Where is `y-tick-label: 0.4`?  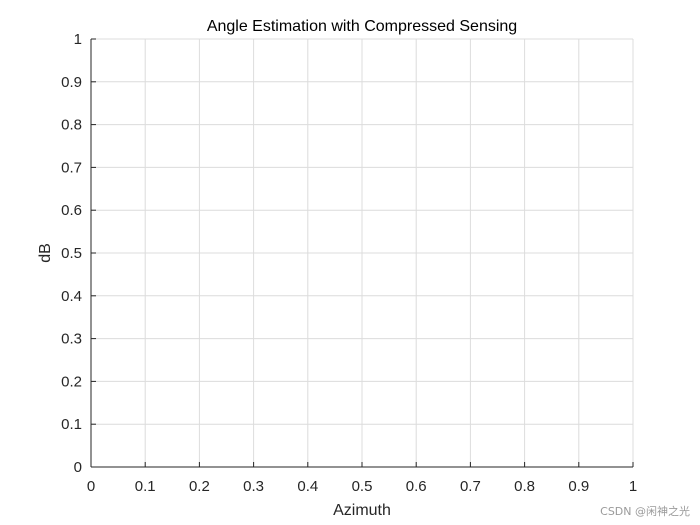
y-tick-label: 0.4 is located at coordinates (71, 296).